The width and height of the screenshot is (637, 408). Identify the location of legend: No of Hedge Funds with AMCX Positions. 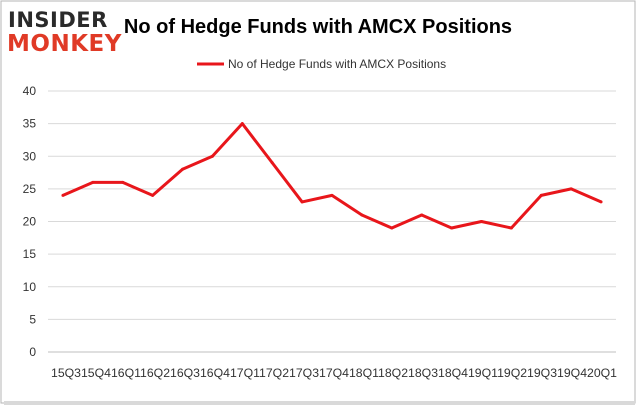
(321, 64).